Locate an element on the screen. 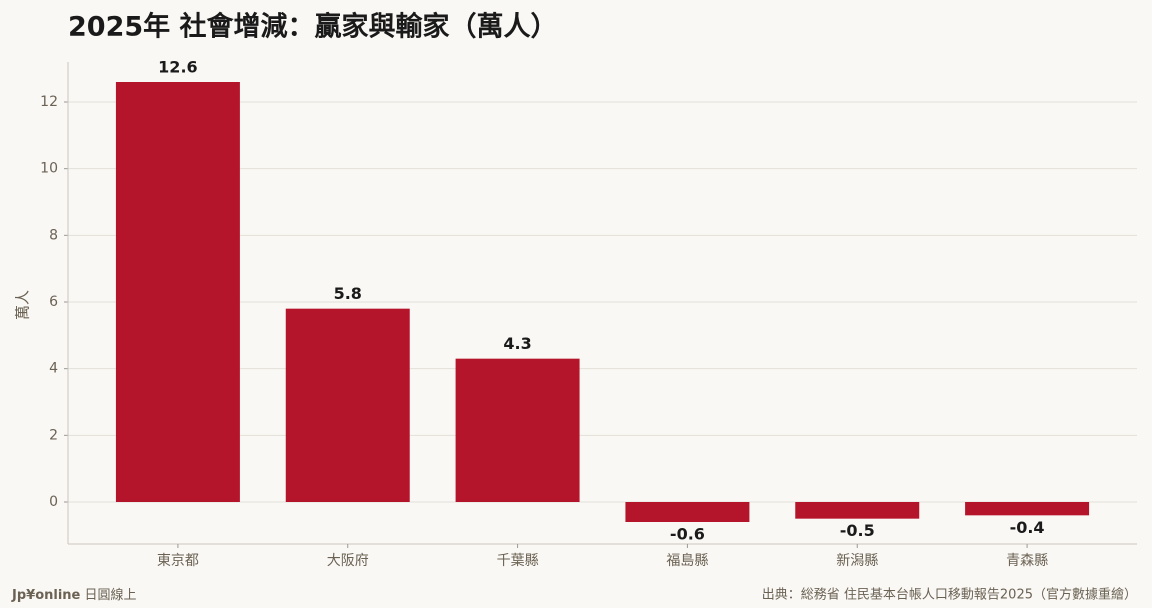  y-tick-label: 12 is located at coordinates (49, 102).